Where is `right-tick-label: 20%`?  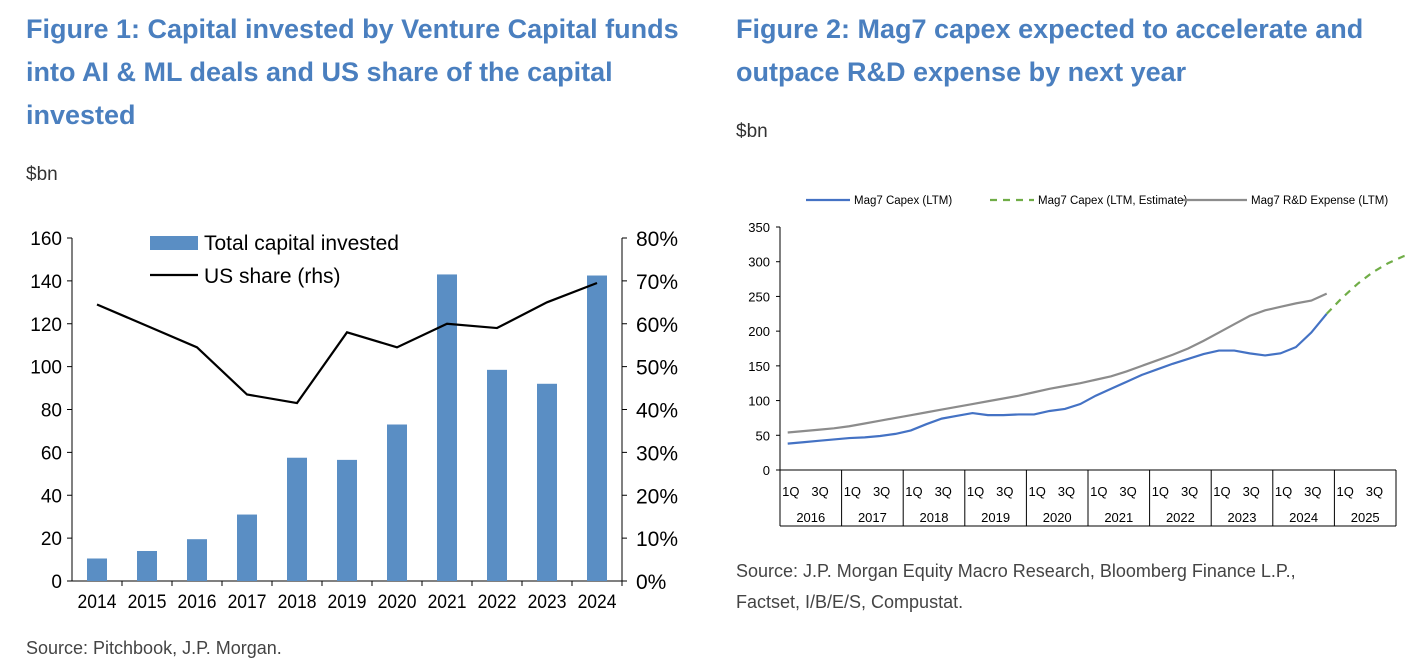
right-tick-label: 20% is located at coordinates (657, 496).